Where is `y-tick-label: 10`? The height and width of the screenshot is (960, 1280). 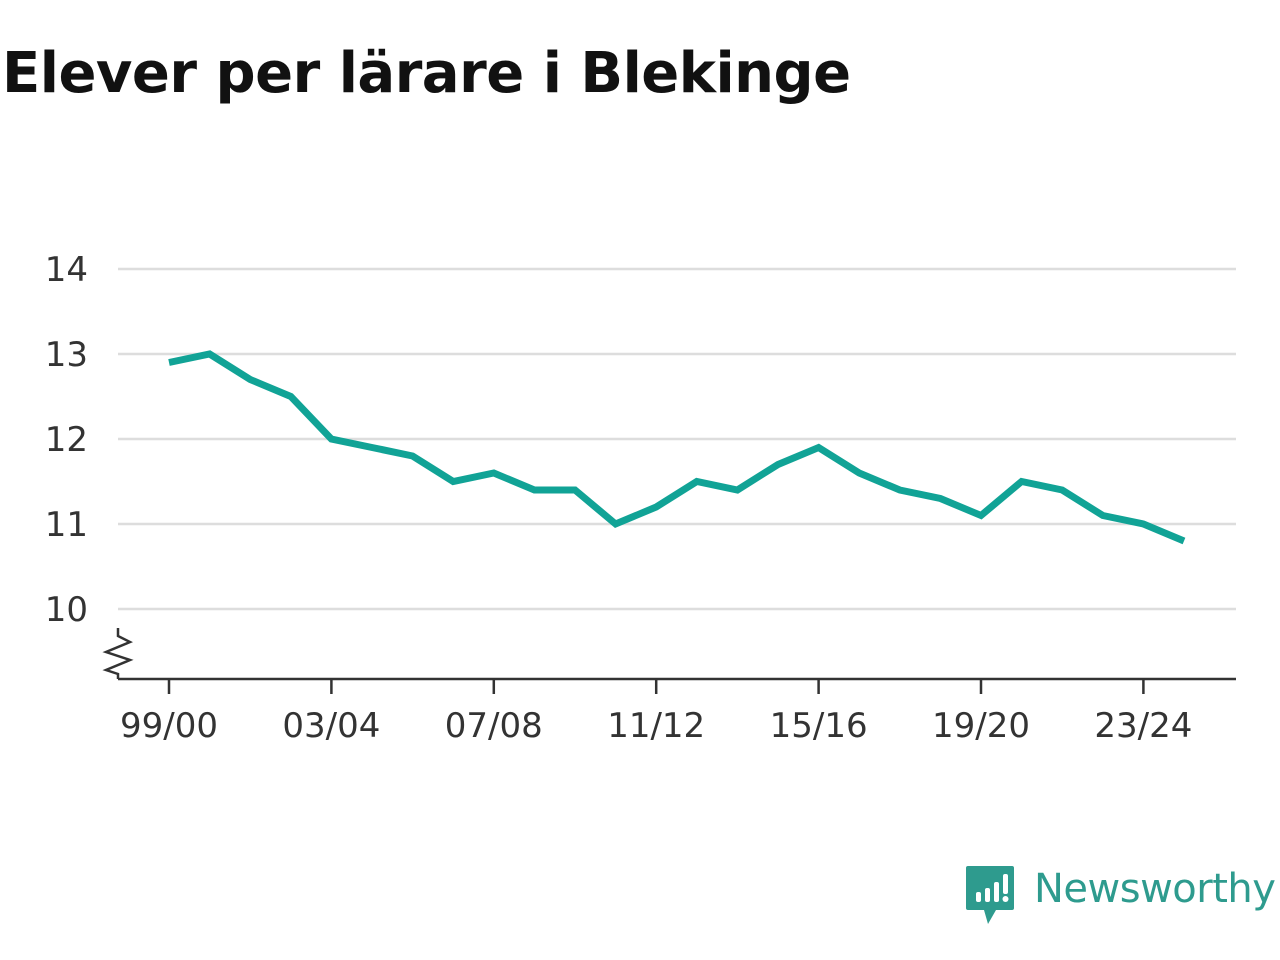 y-tick-label: 10 is located at coordinates (66, 610).